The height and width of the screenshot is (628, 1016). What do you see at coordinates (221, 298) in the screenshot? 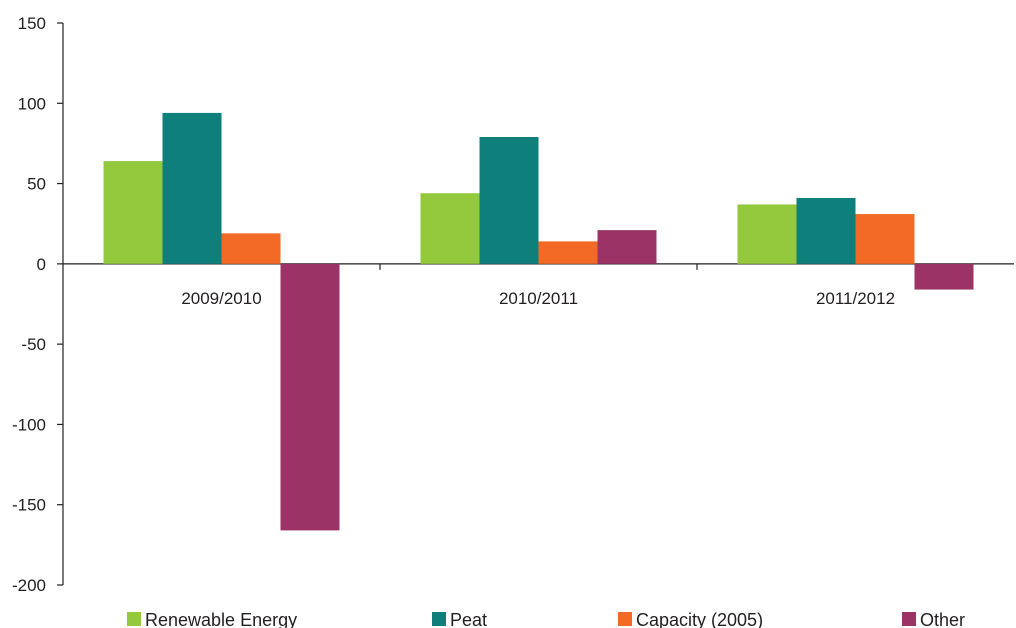
I see `x-category-label: 2009/2010` at bounding box center [221, 298].